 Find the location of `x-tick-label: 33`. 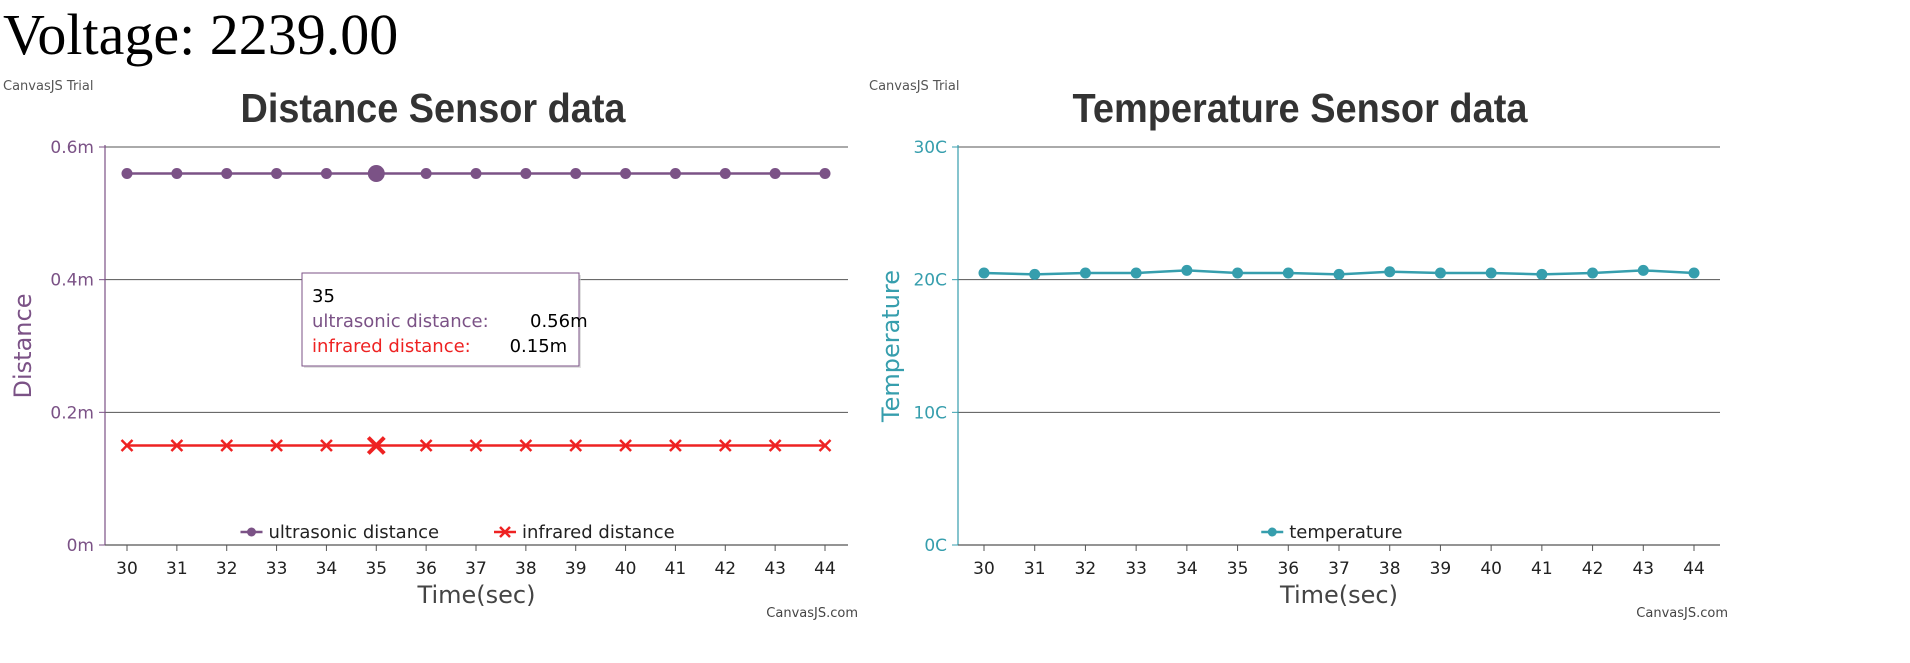

x-tick-label: 33 is located at coordinates (1136, 569).